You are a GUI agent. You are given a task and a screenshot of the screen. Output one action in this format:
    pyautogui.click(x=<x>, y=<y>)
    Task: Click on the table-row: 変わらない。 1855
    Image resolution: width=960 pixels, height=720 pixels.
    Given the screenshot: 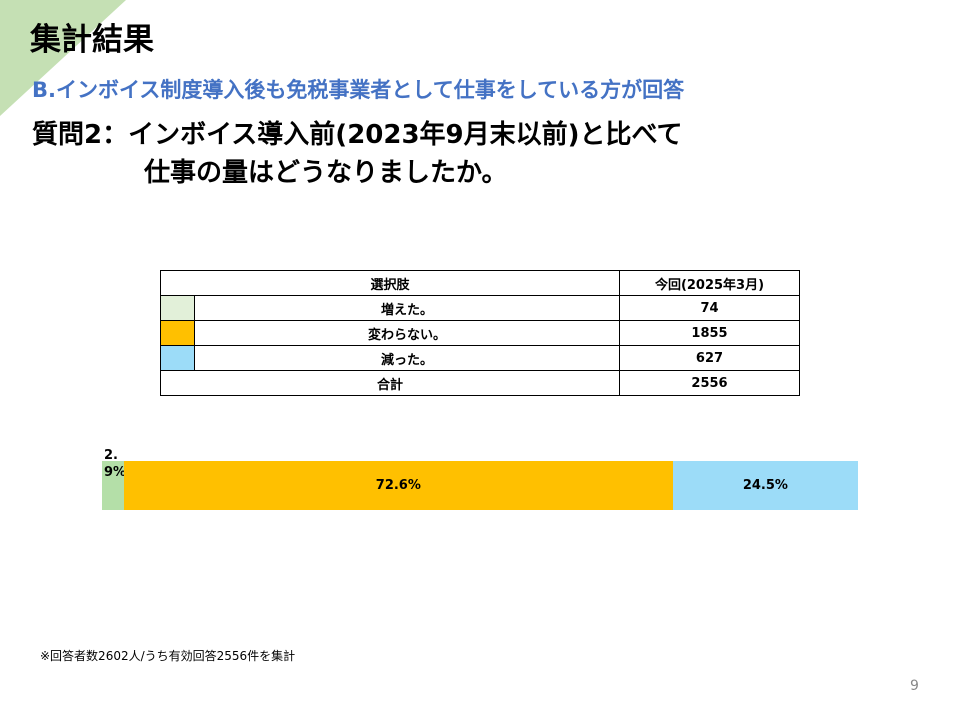 What is the action you would take?
    pyautogui.click(x=480, y=333)
    